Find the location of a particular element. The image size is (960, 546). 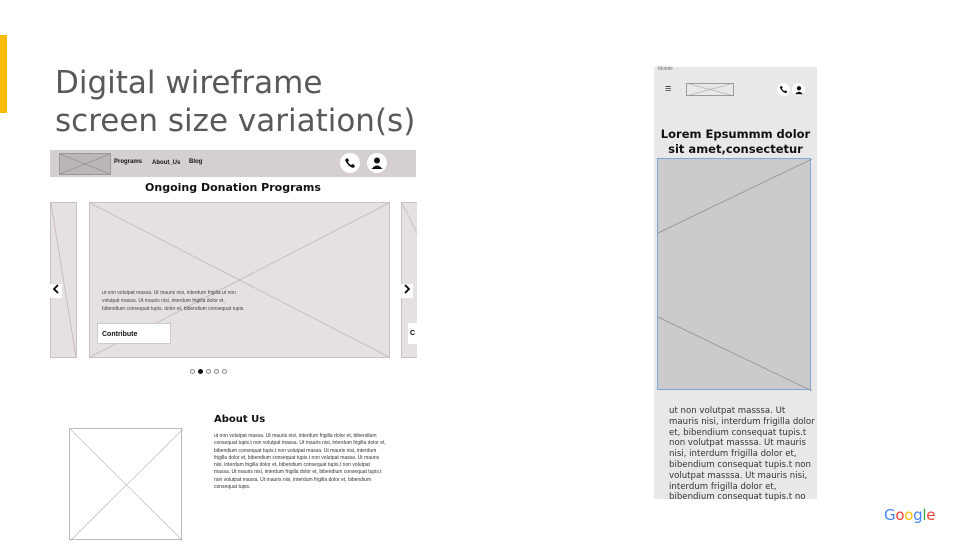

carousel-card-prev is located at coordinates (63, 280).